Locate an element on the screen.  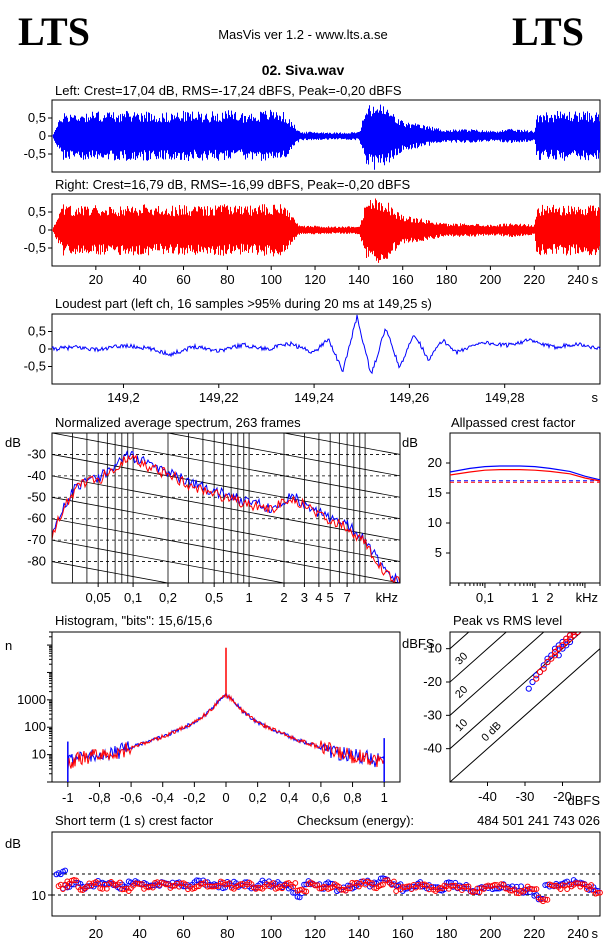
xtick-label: 149,26 is located at coordinates (410, 397).